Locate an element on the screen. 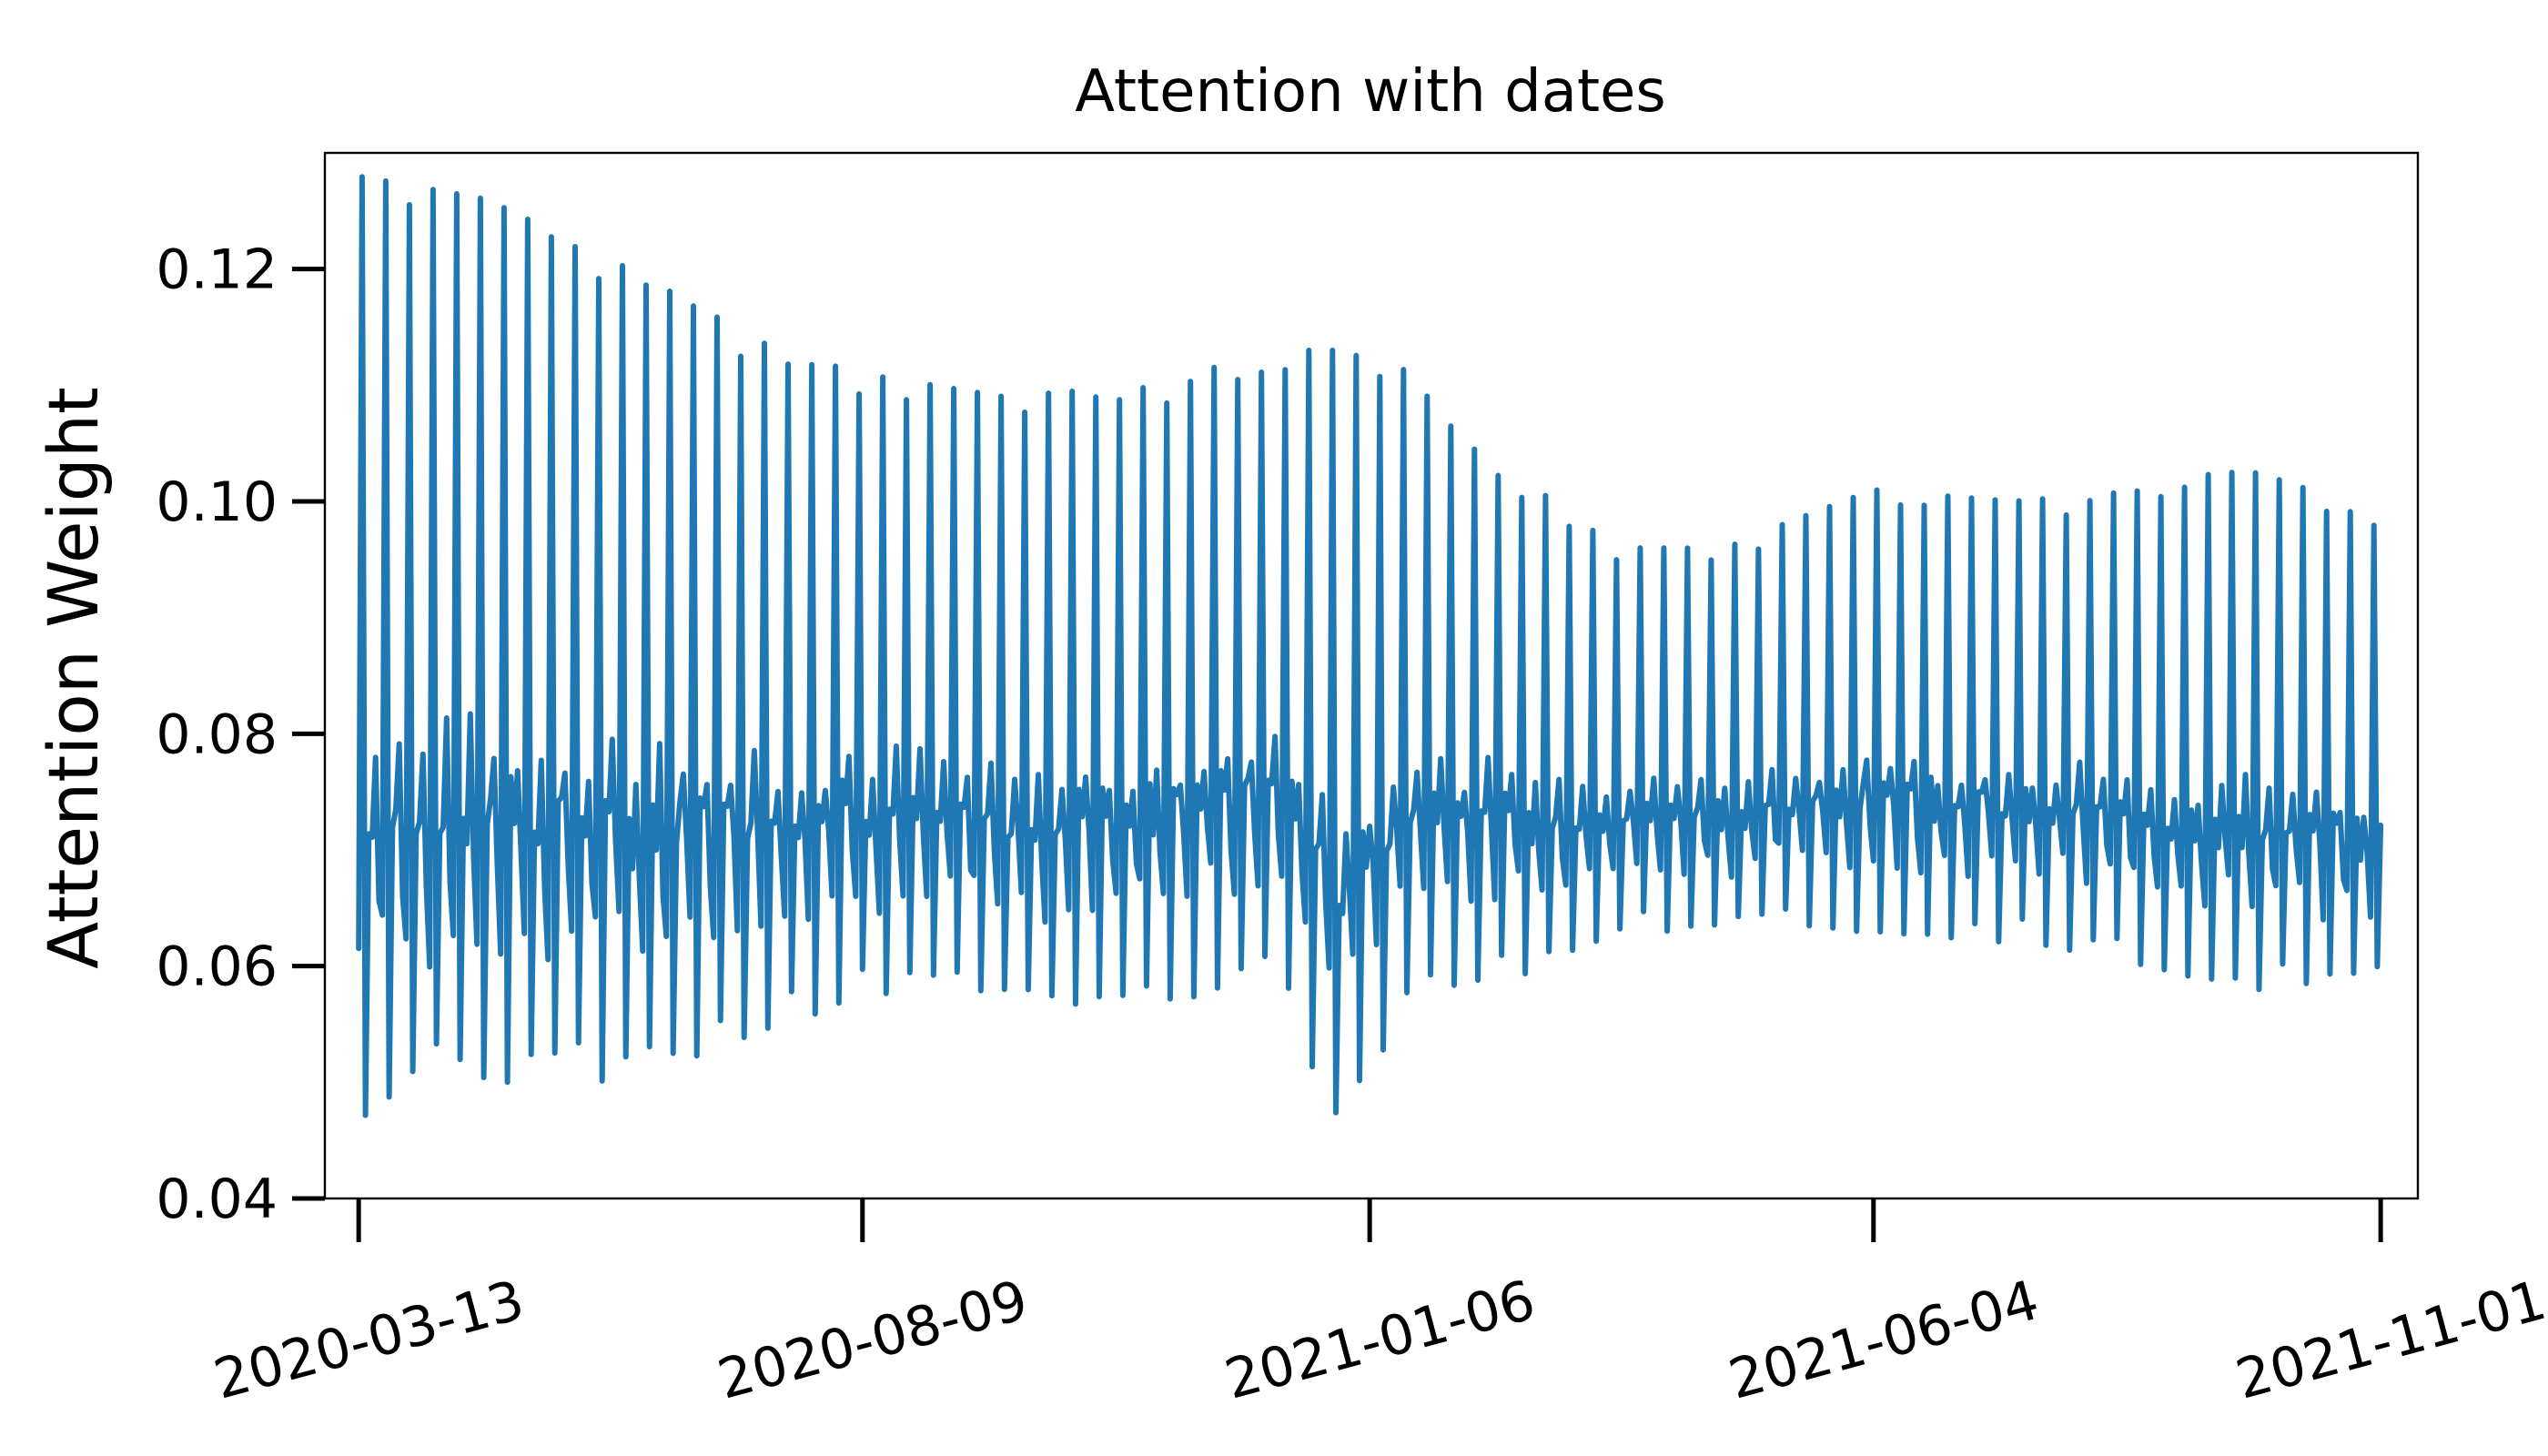 The width and height of the screenshot is (2548, 1456). y-axis-label: Attention Weight is located at coordinates (73, 678).